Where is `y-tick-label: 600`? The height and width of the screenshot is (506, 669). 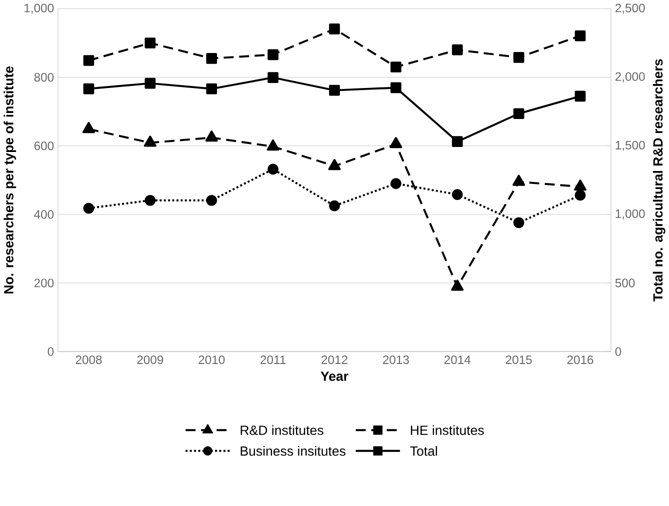 y-tick-label: 600 is located at coordinates (44, 145).